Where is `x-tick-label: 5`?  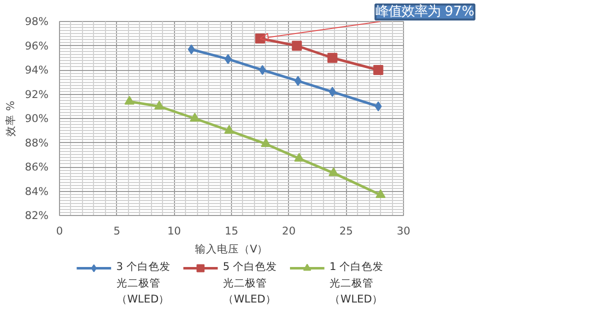 x-tick-label: 5 is located at coordinates (116, 231).